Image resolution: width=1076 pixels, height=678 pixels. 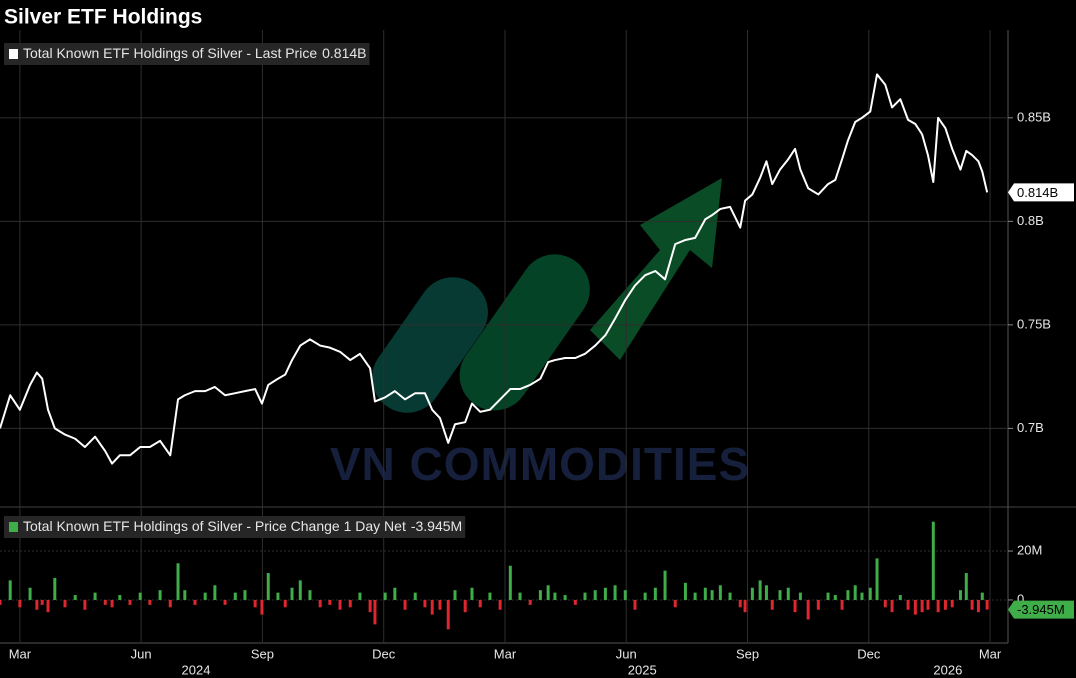 What do you see at coordinates (1034, 323) in the screenshot?
I see `y-tick-label: 0.75B` at bounding box center [1034, 323].